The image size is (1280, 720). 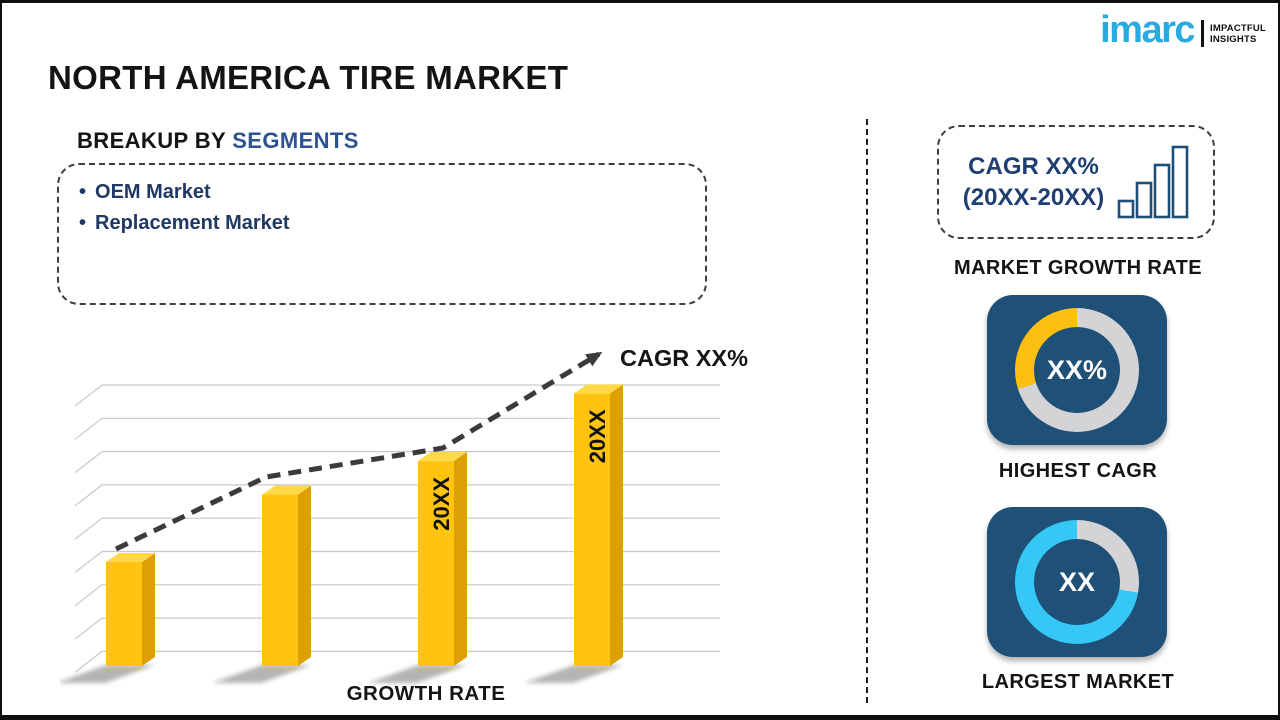 What do you see at coordinates (341, 674) in the screenshot?
I see `bar-shadows` at bounding box center [341, 674].